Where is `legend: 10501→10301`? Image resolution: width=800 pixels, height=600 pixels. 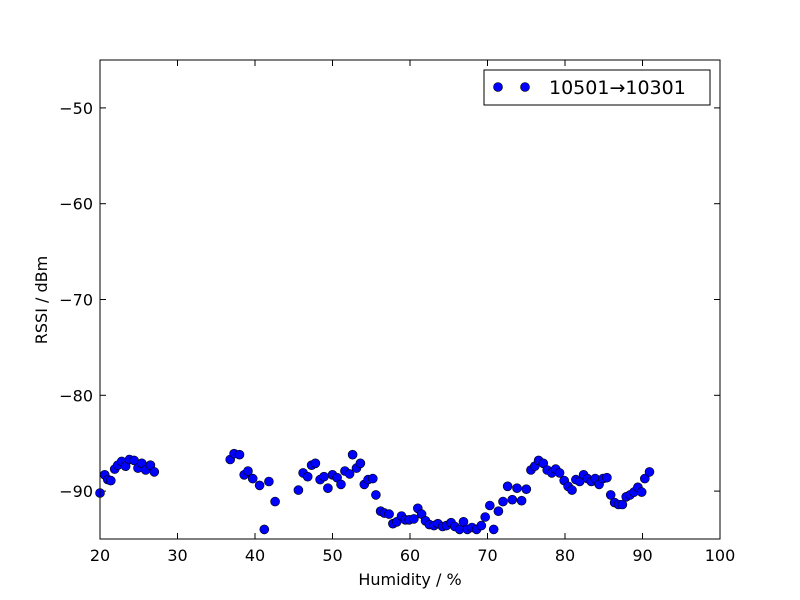 legend: 10501→10301 is located at coordinates (597, 87).